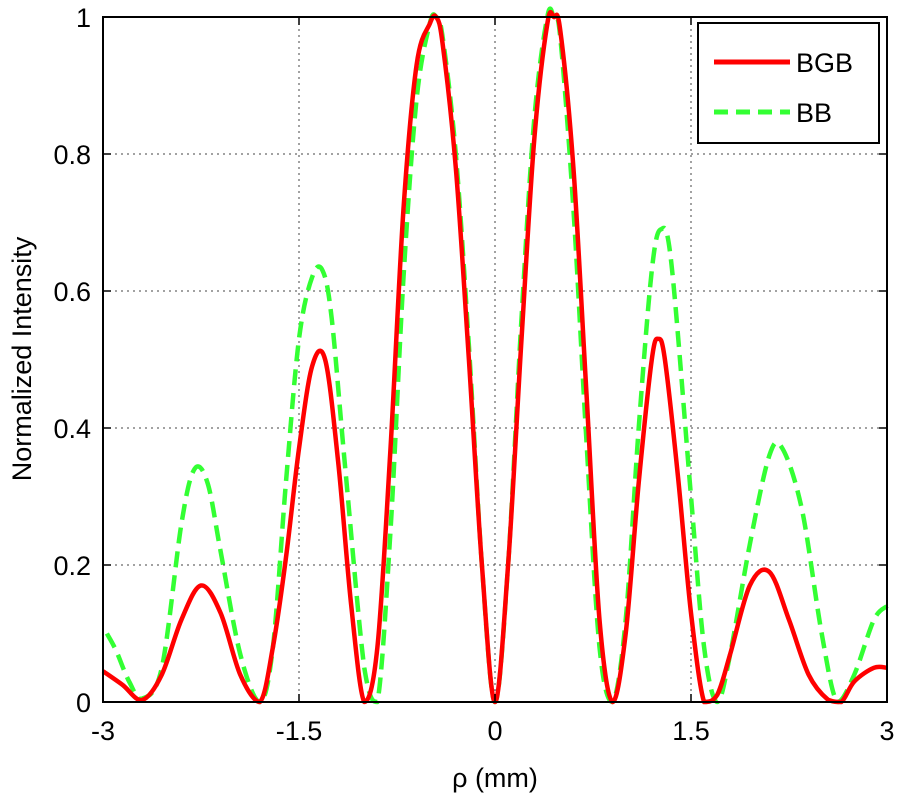  I want to click on y-axis-label: Normalized Intensity, so click(22, 358).